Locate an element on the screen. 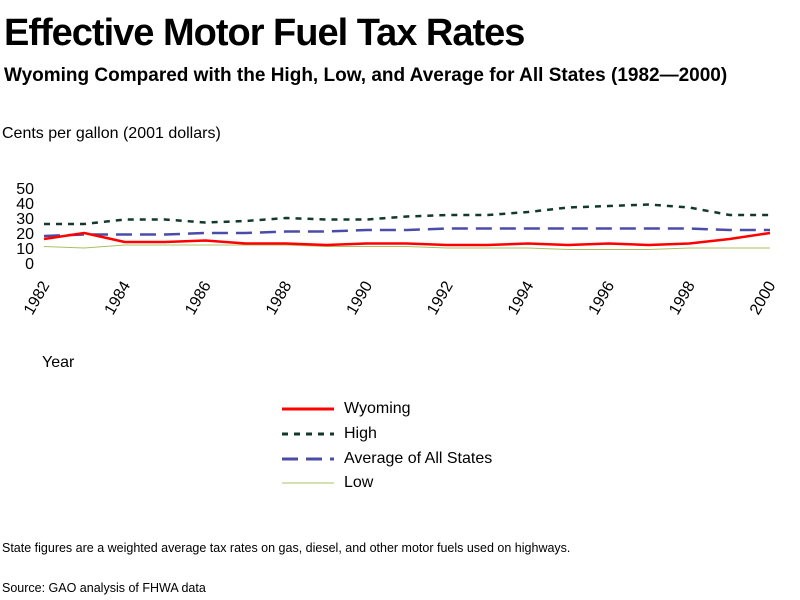 This screenshot has height=600, width=800. x-tick-label-1996: 1996 is located at coordinates (602, 297).